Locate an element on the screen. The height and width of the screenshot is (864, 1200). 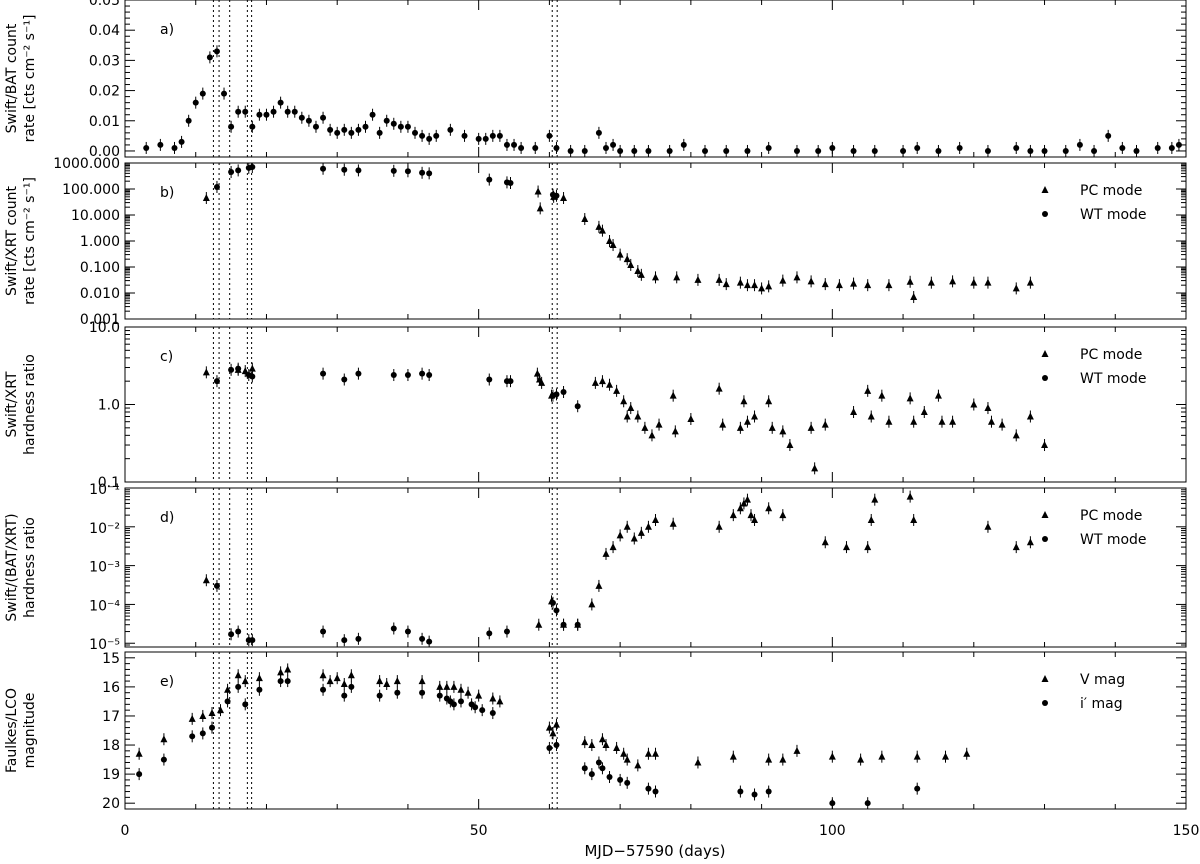
panel-label: d) is located at coordinates (167, 518).